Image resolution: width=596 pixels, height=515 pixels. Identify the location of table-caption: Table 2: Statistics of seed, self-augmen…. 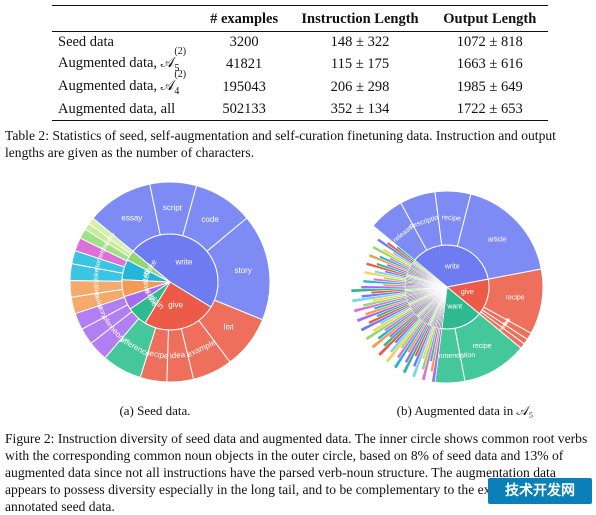
(280, 144).